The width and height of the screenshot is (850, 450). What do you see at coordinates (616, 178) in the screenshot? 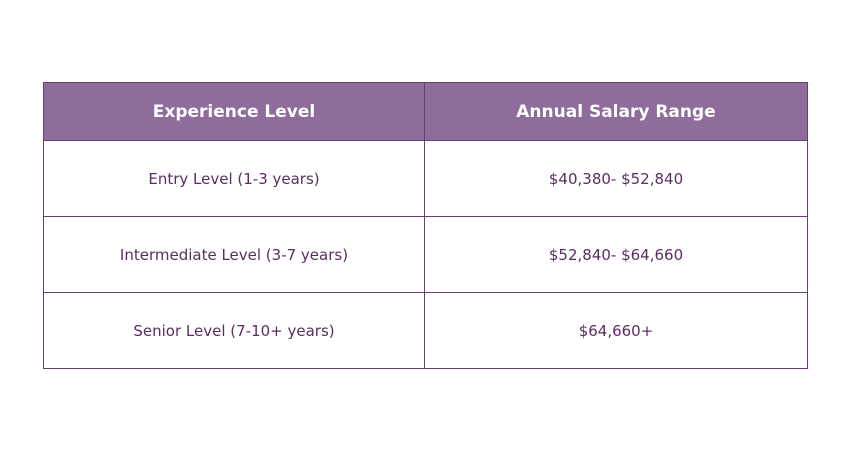
I see `salary-range-cell: $40,380- $52,840` at bounding box center [616, 178].